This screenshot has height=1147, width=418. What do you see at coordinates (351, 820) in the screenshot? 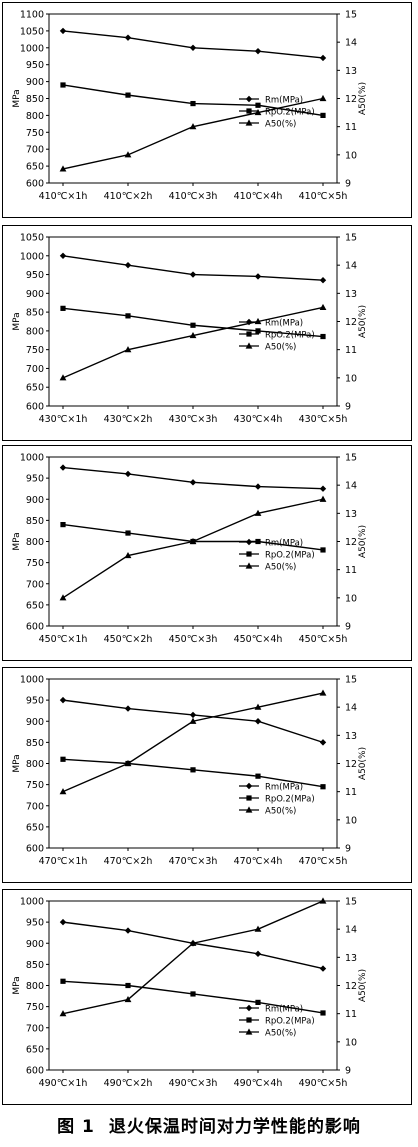
I see `y2-tick-label: 10` at bounding box center [351, 820].